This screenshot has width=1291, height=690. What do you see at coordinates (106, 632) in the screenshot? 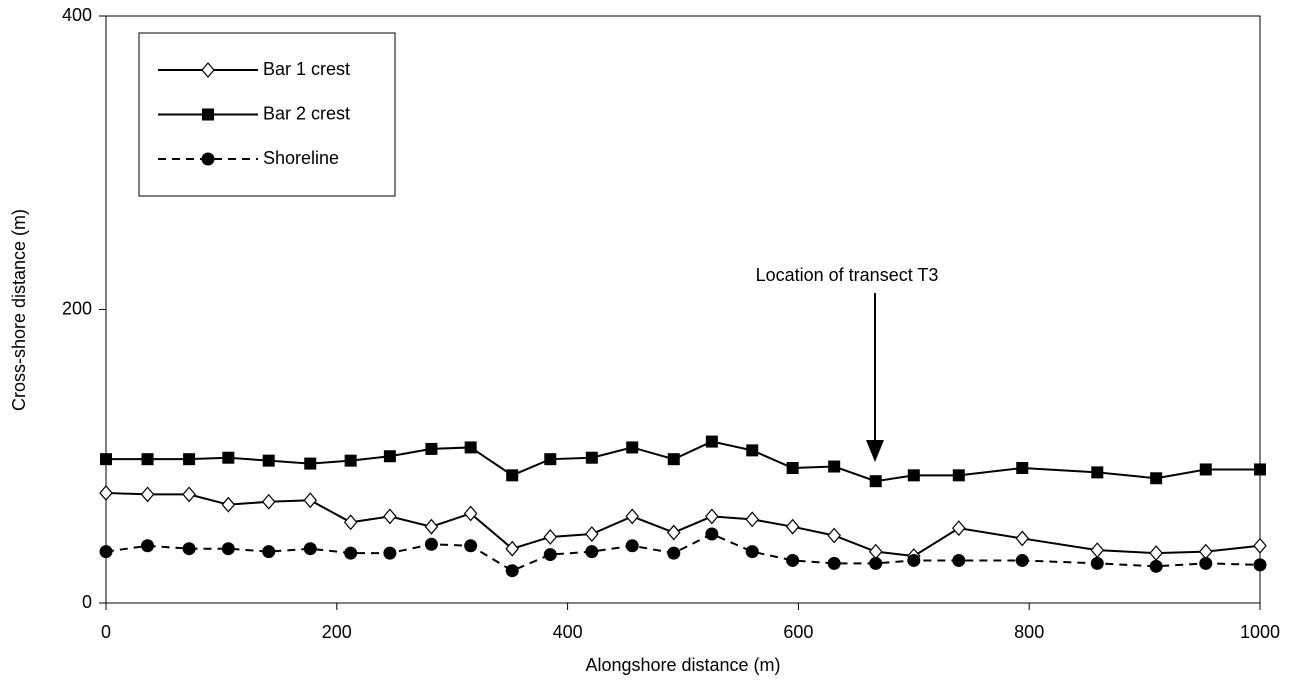
I see `x-tick-label: 0` at bounding box center [106, 632].